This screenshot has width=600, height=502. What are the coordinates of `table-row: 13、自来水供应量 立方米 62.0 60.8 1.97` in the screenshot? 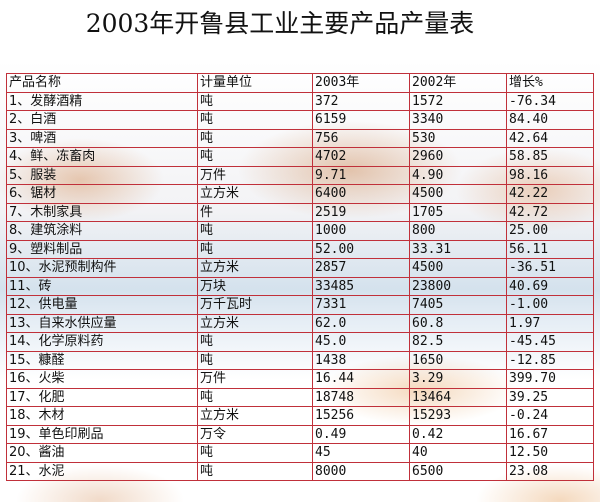 It's located at (300, 323).